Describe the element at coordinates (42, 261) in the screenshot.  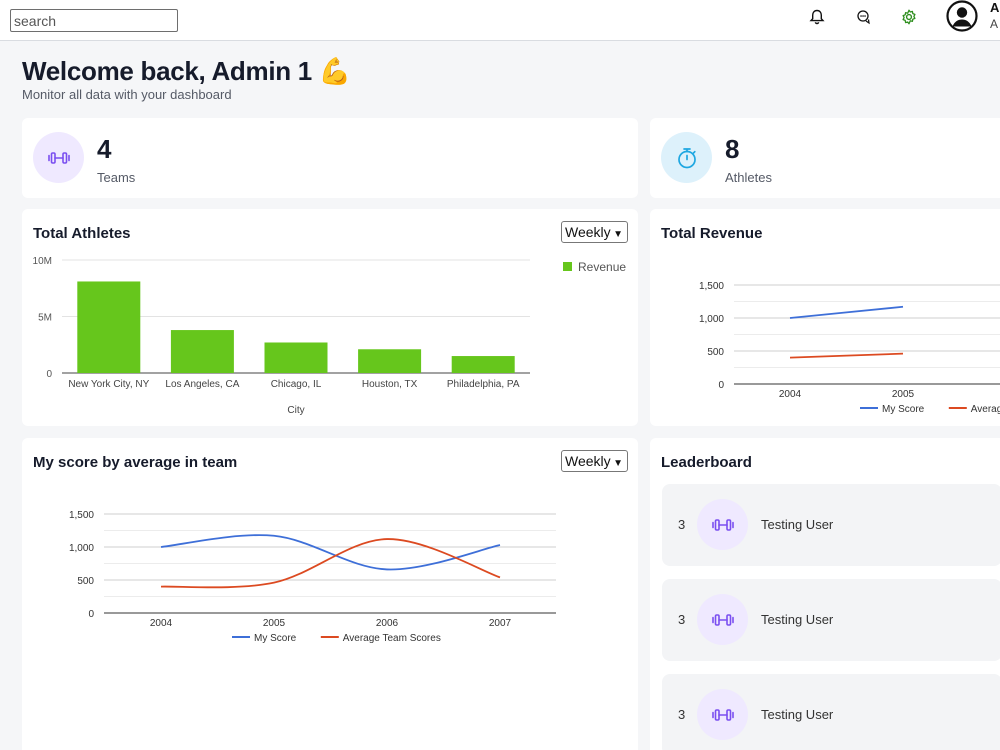
I see `y-tick-label: 10M` at that location.